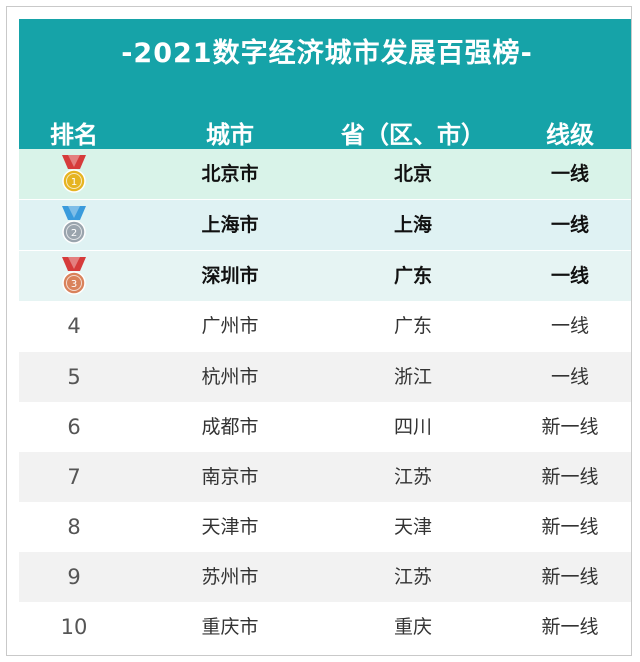 This screenshot has width=640, height=662. What do you see at coordinates (230, 477) in the screenshot?
I see `city-cell: 南京市` at bounding box center [230, 477].